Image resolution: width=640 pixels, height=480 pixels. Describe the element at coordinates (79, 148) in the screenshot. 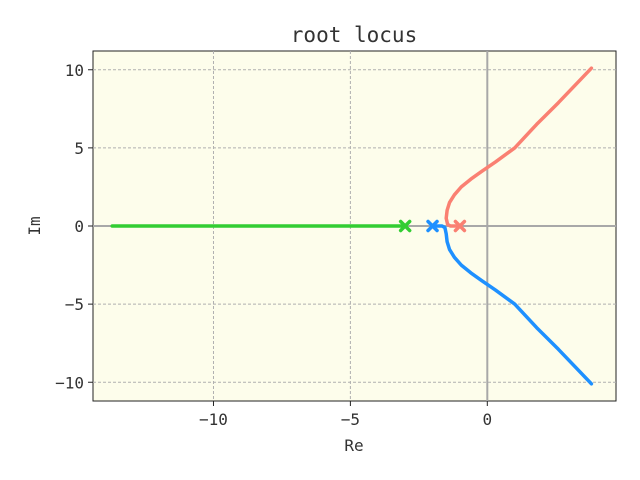

I see `y-tick-label: 5` at that location.